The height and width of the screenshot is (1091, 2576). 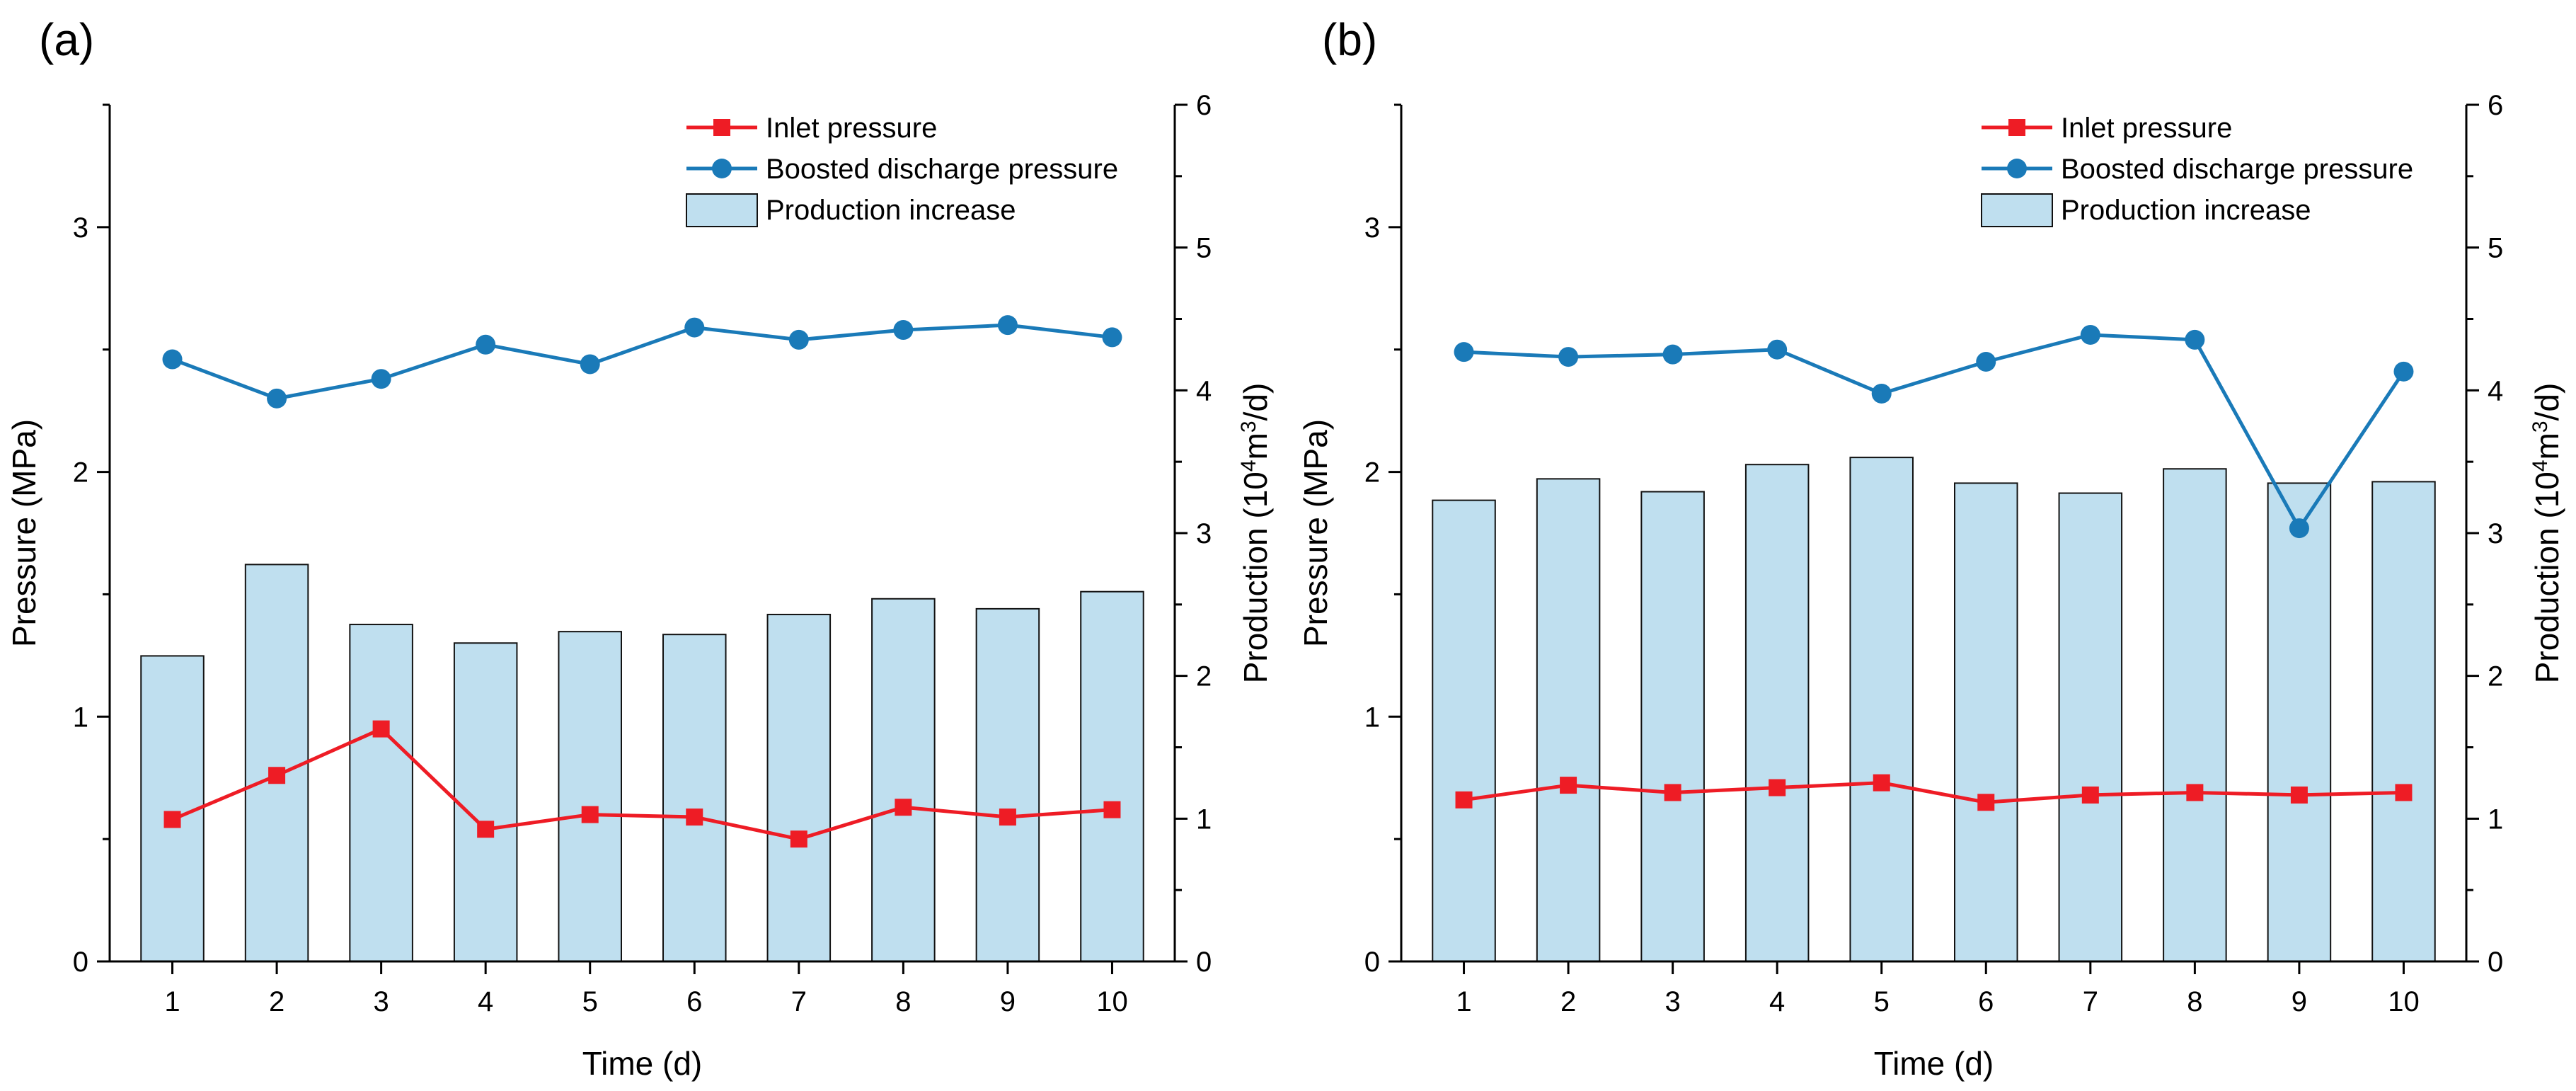 What do you see at coordinates (722, 168) in the screenshot?
I see `panel-a-legend-discharge-marker` at bounding box center [722, 168].